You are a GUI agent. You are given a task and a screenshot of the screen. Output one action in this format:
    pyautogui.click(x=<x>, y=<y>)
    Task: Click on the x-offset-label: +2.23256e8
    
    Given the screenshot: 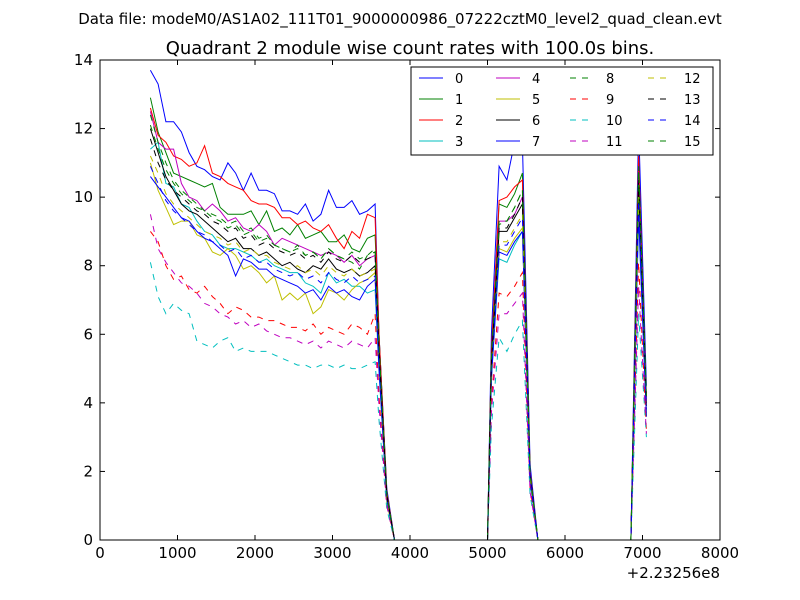 What is the action you would take?
    pyautogui.click(x=673, y=573)
    